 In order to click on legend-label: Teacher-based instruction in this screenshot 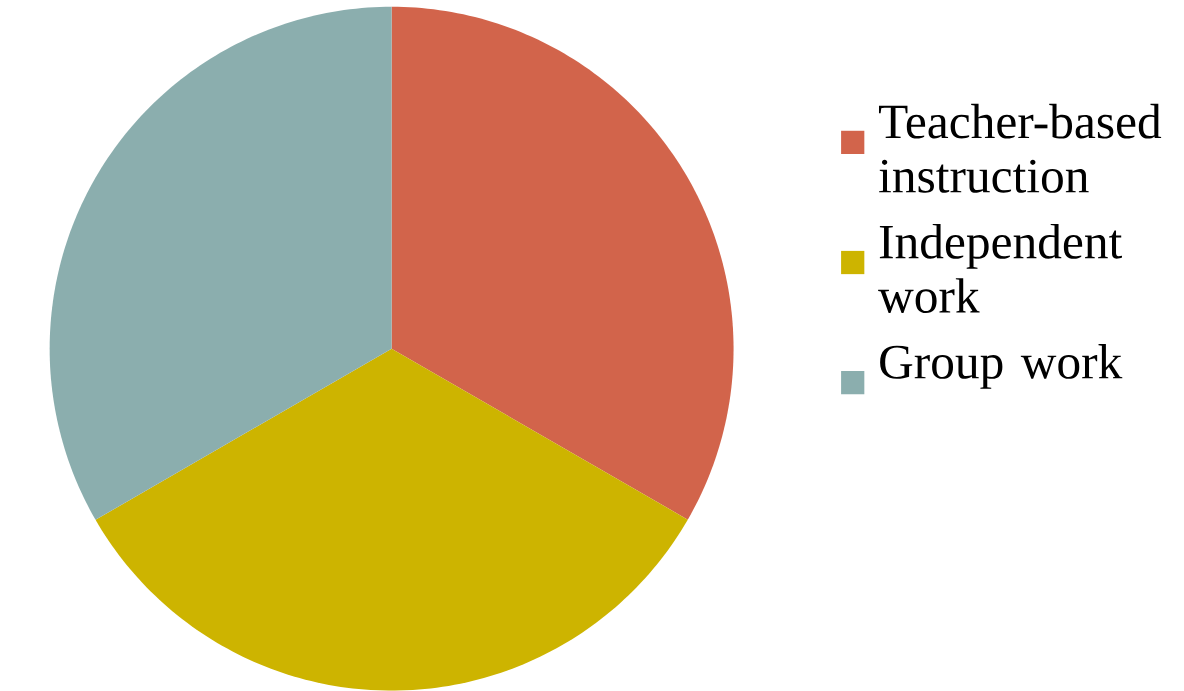, I will do `click(1020, 149)`.